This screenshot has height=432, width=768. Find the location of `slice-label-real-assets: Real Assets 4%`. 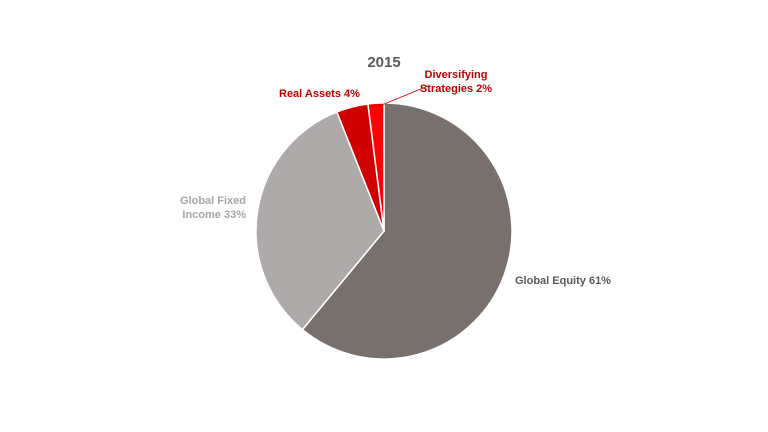

slice-label-real-assets: Real Assets 4% is located at coordinates (319, 94).